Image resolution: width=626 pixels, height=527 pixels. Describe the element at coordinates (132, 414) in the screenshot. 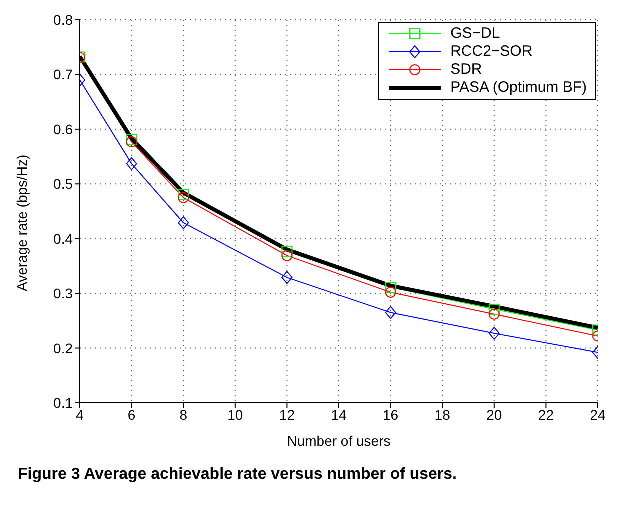

I see `x-tick-label: 6` at that location.